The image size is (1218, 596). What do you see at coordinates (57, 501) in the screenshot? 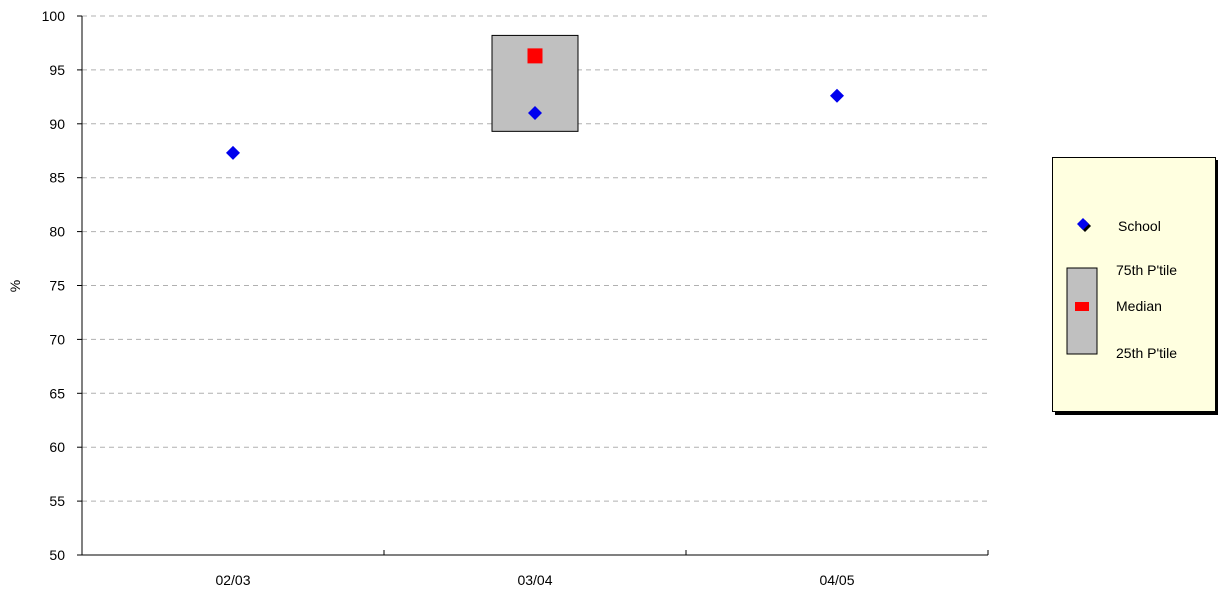
I see `y-tick-label: 55` at bounding box center [57, 501].